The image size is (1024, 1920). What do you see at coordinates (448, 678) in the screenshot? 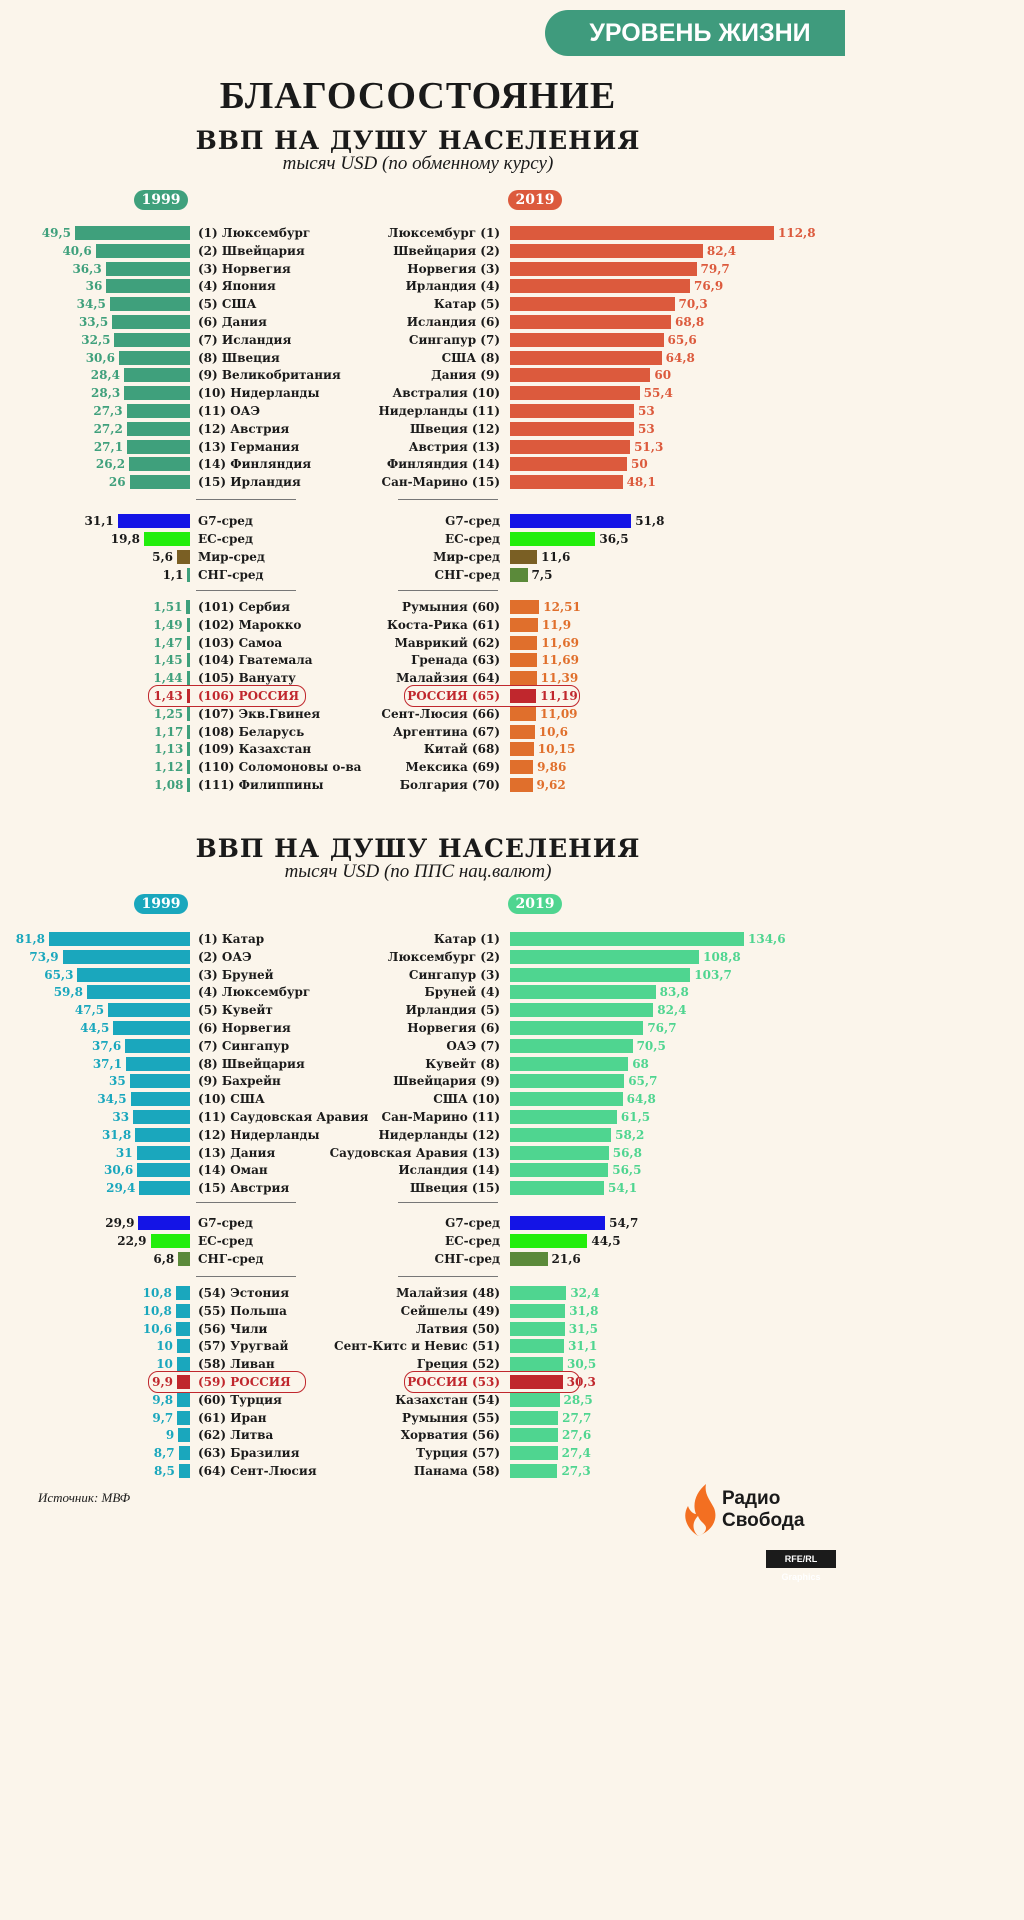
I see `chart1-right-low-label-5: Малайзия (64)` at bounding box center [448, 678].